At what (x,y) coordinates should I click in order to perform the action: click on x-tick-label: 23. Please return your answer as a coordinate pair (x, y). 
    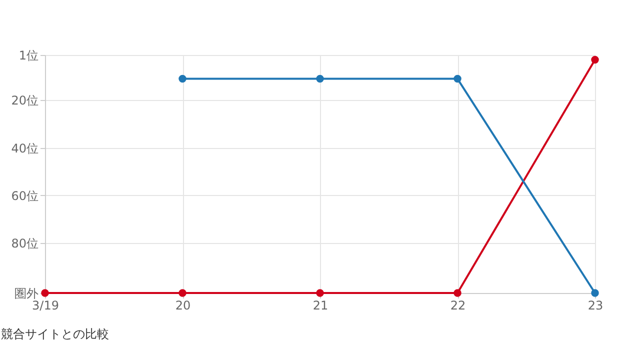
    Looking at the image, I should click on (596, 305).